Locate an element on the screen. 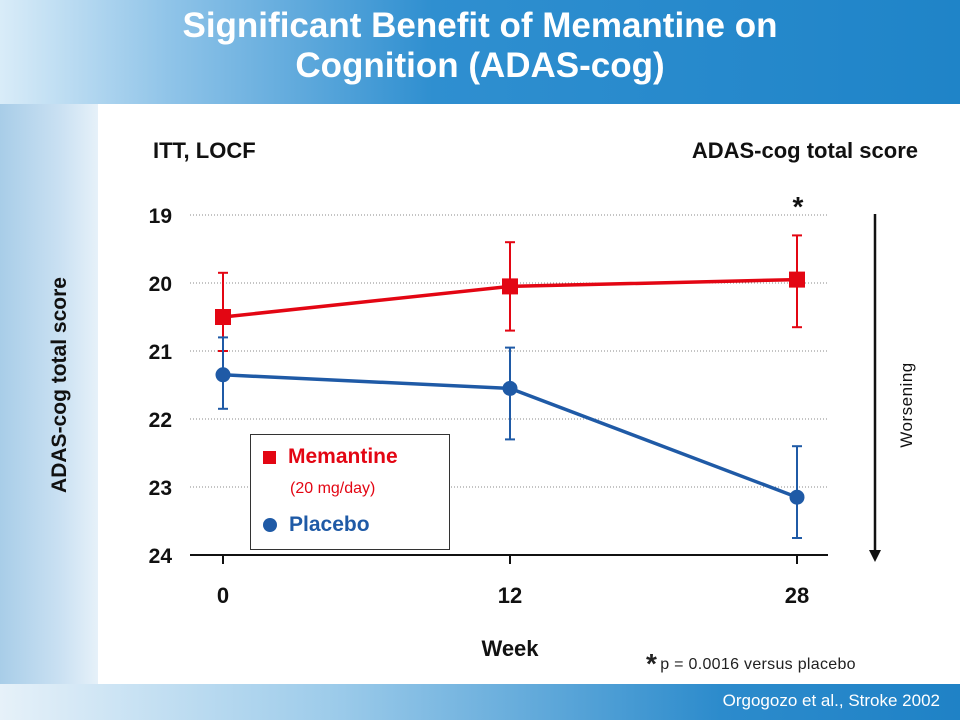 This screenshot has height=720, width=960. legend-item-placebo: Placebo is located at coordinates (316, 525).